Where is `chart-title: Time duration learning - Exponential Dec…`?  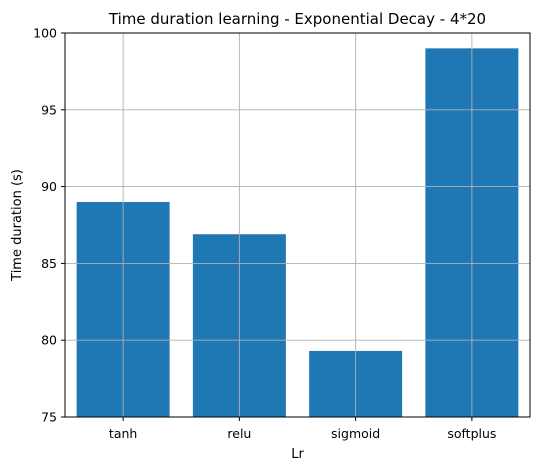 chart-title: Time duration learning - Exponential Dec… is located at coordinates (297, 19).